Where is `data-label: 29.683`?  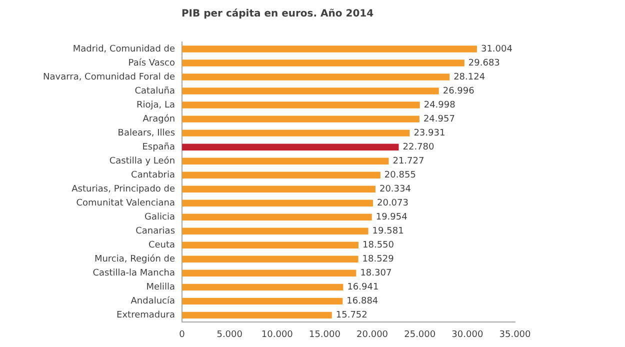
data-label: 29.683 is located at coordinates (484, 63).